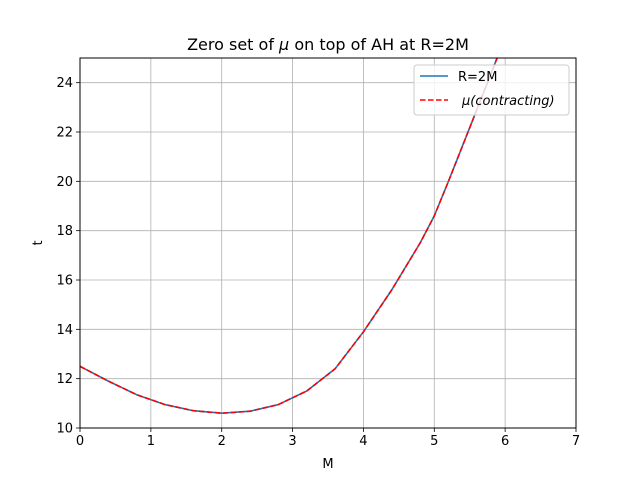 Image resolution: width=640 pixels, height=480 pixels. What do you see at coordinates (64, 330) in the screenshot?
I see `y-tick-label: 14` at bounding box center [64, 330].